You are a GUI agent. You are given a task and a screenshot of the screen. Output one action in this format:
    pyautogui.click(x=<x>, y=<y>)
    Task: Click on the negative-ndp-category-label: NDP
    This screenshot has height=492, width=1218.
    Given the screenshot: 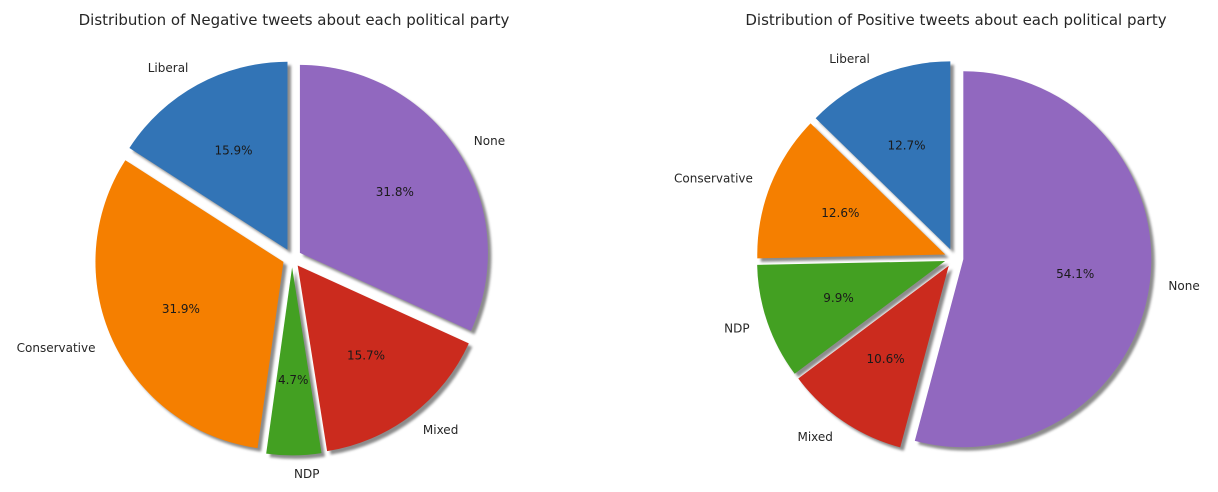 What is the action you would take?
    pyautogui.click(x=306, y=474)
    